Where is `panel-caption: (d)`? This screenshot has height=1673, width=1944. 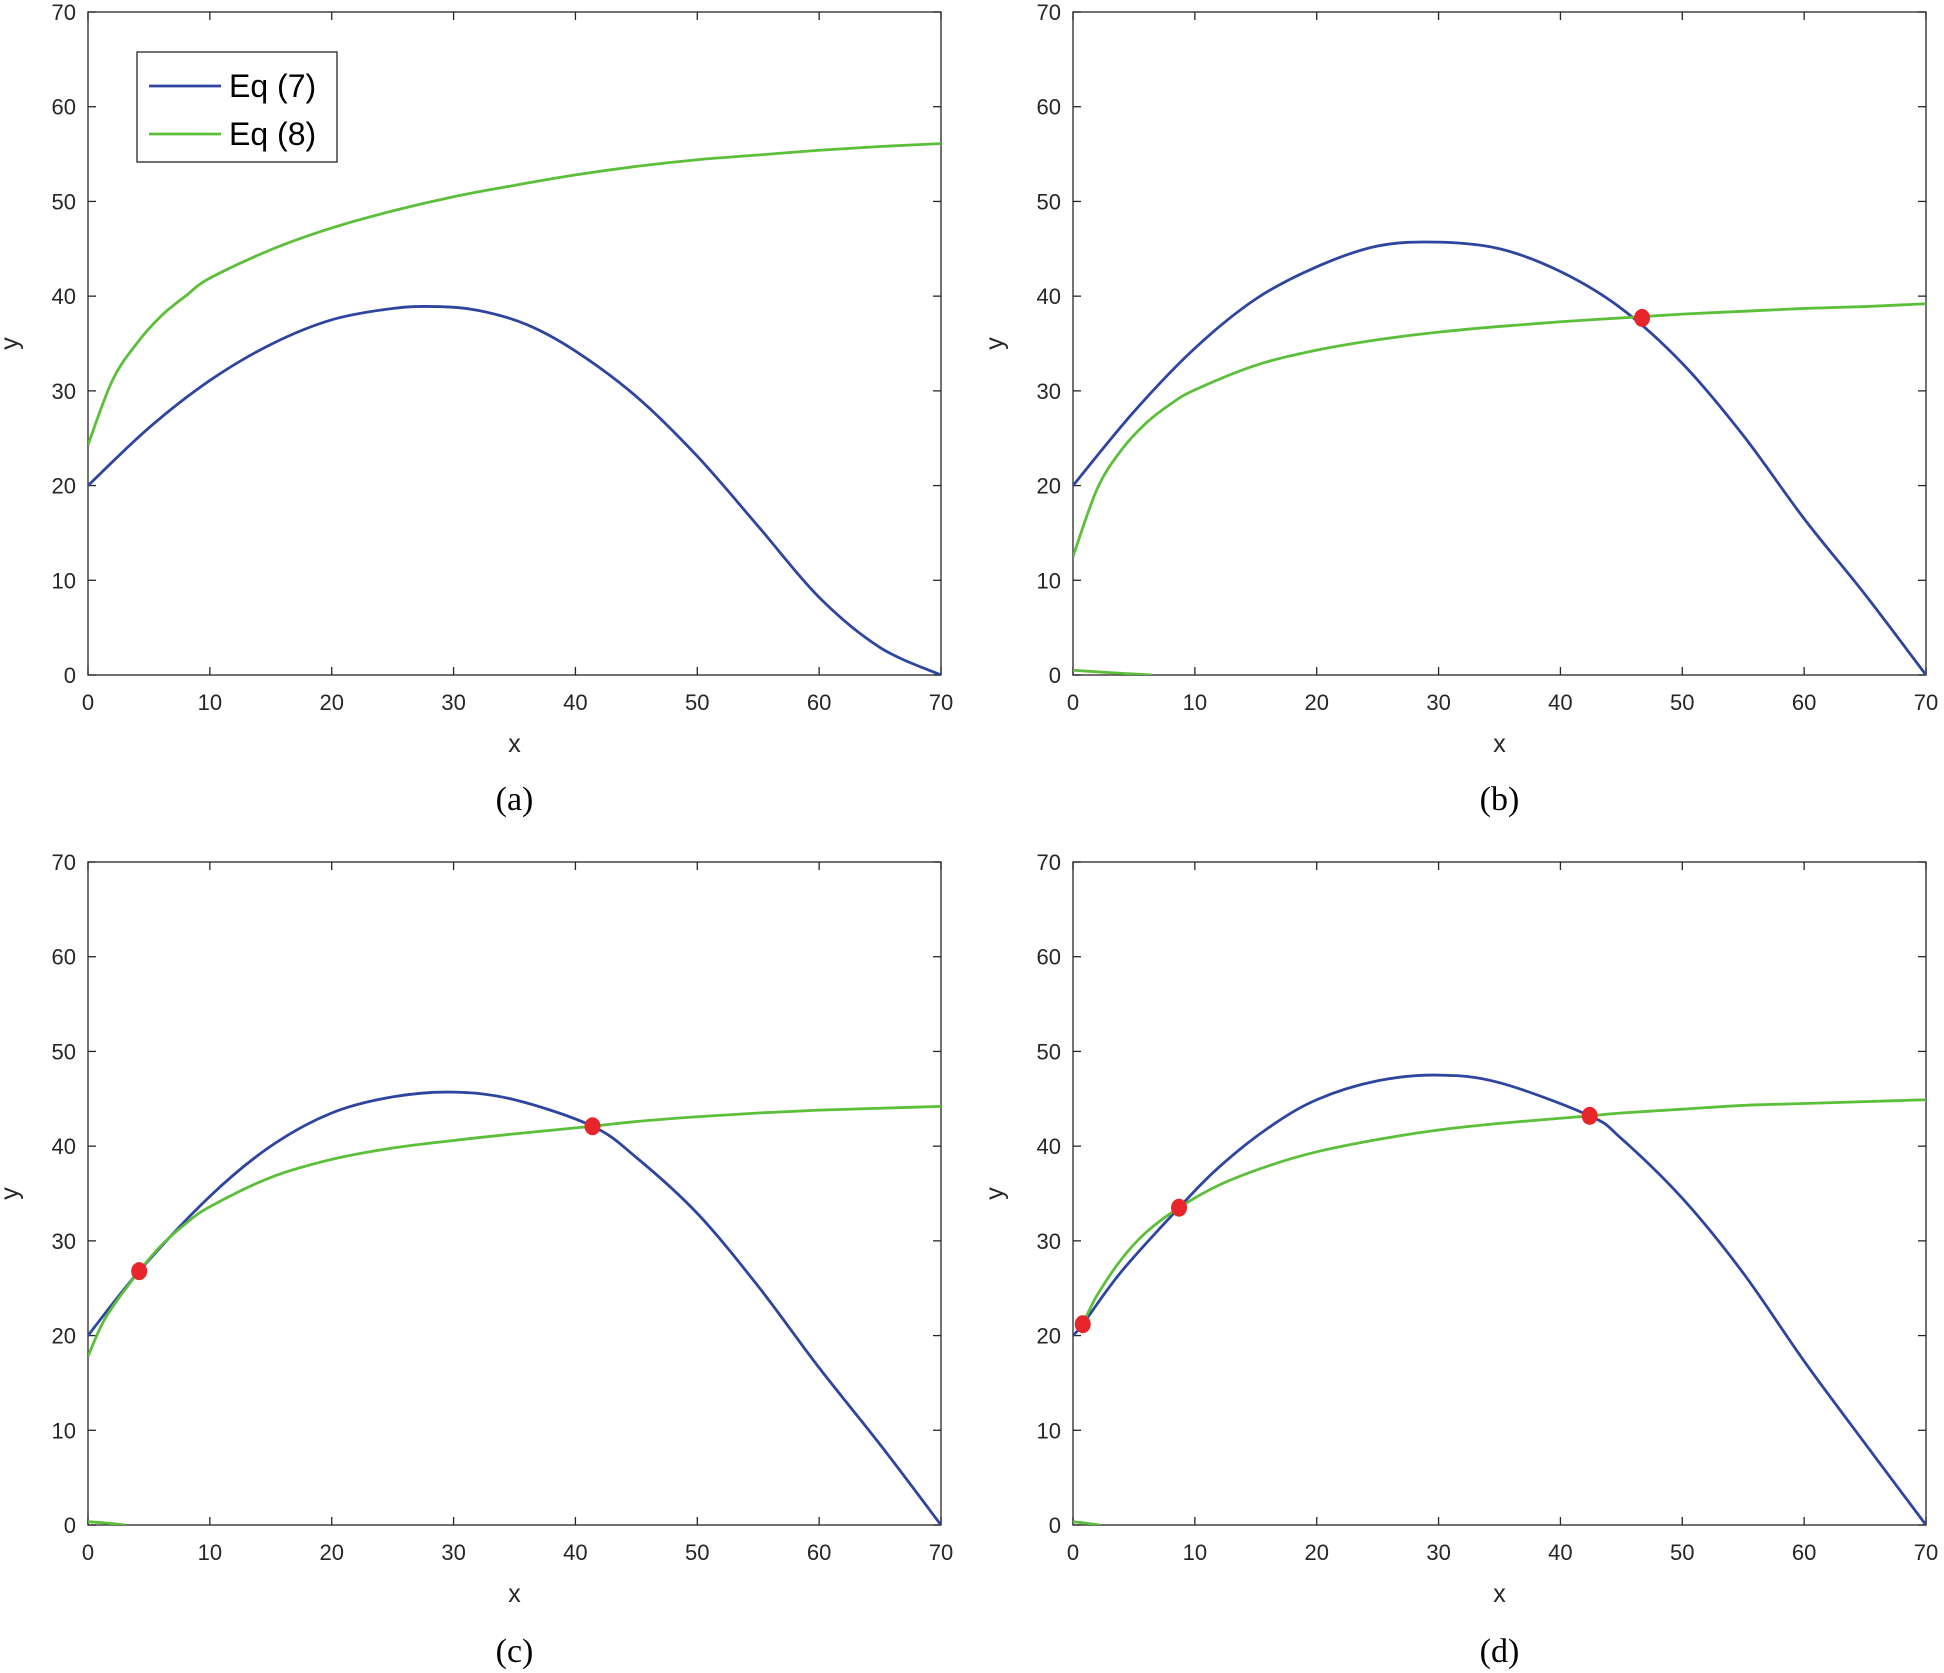 panel-caption: (d) is located at coordinates (1500, 1651).